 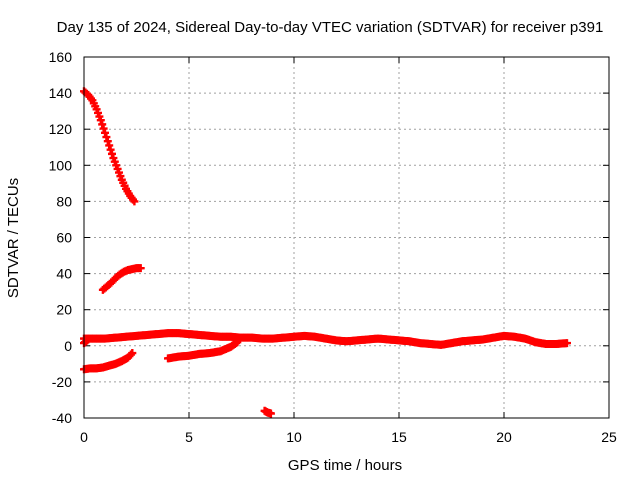 I want to click on y-tick-label: 100, so click(x=61, y=165).